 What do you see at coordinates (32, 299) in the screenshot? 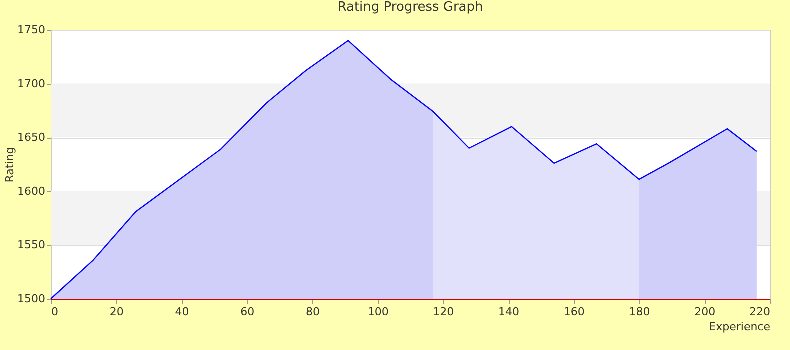
I see `y-tick-label: 1500` at bounding box center [32, 299].